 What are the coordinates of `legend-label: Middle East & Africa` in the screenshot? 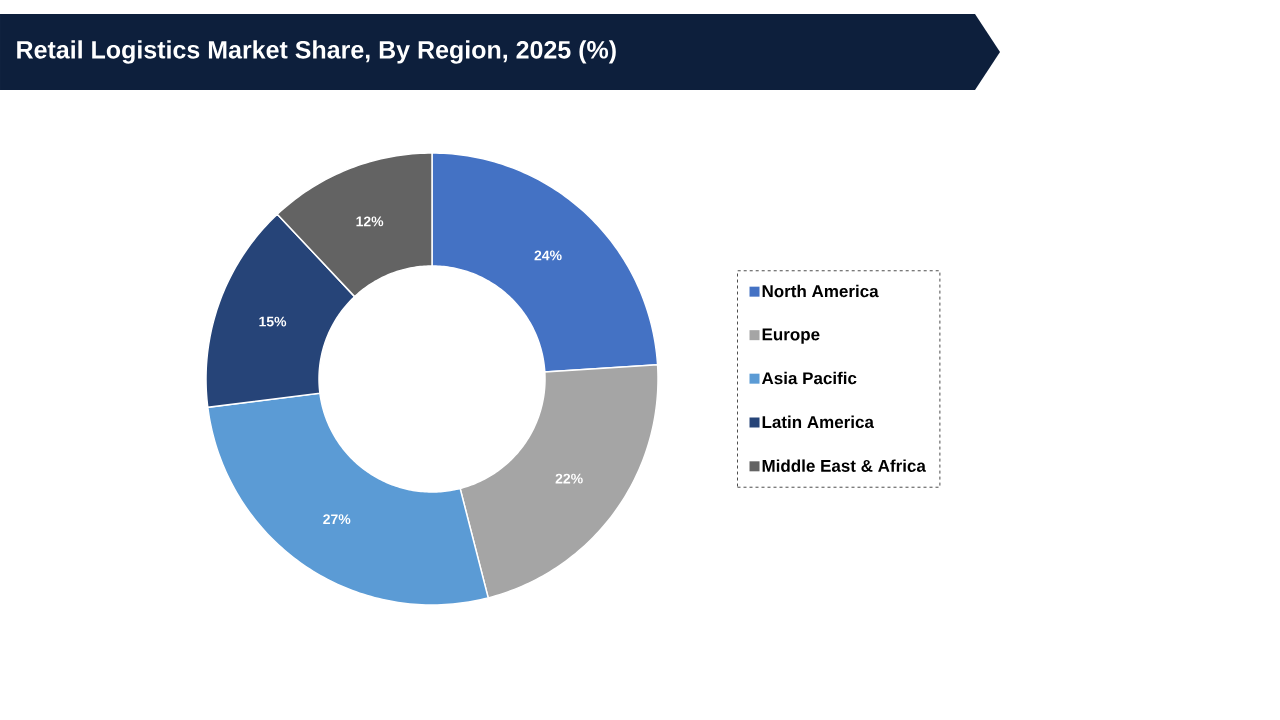 It's located at (844, 465).